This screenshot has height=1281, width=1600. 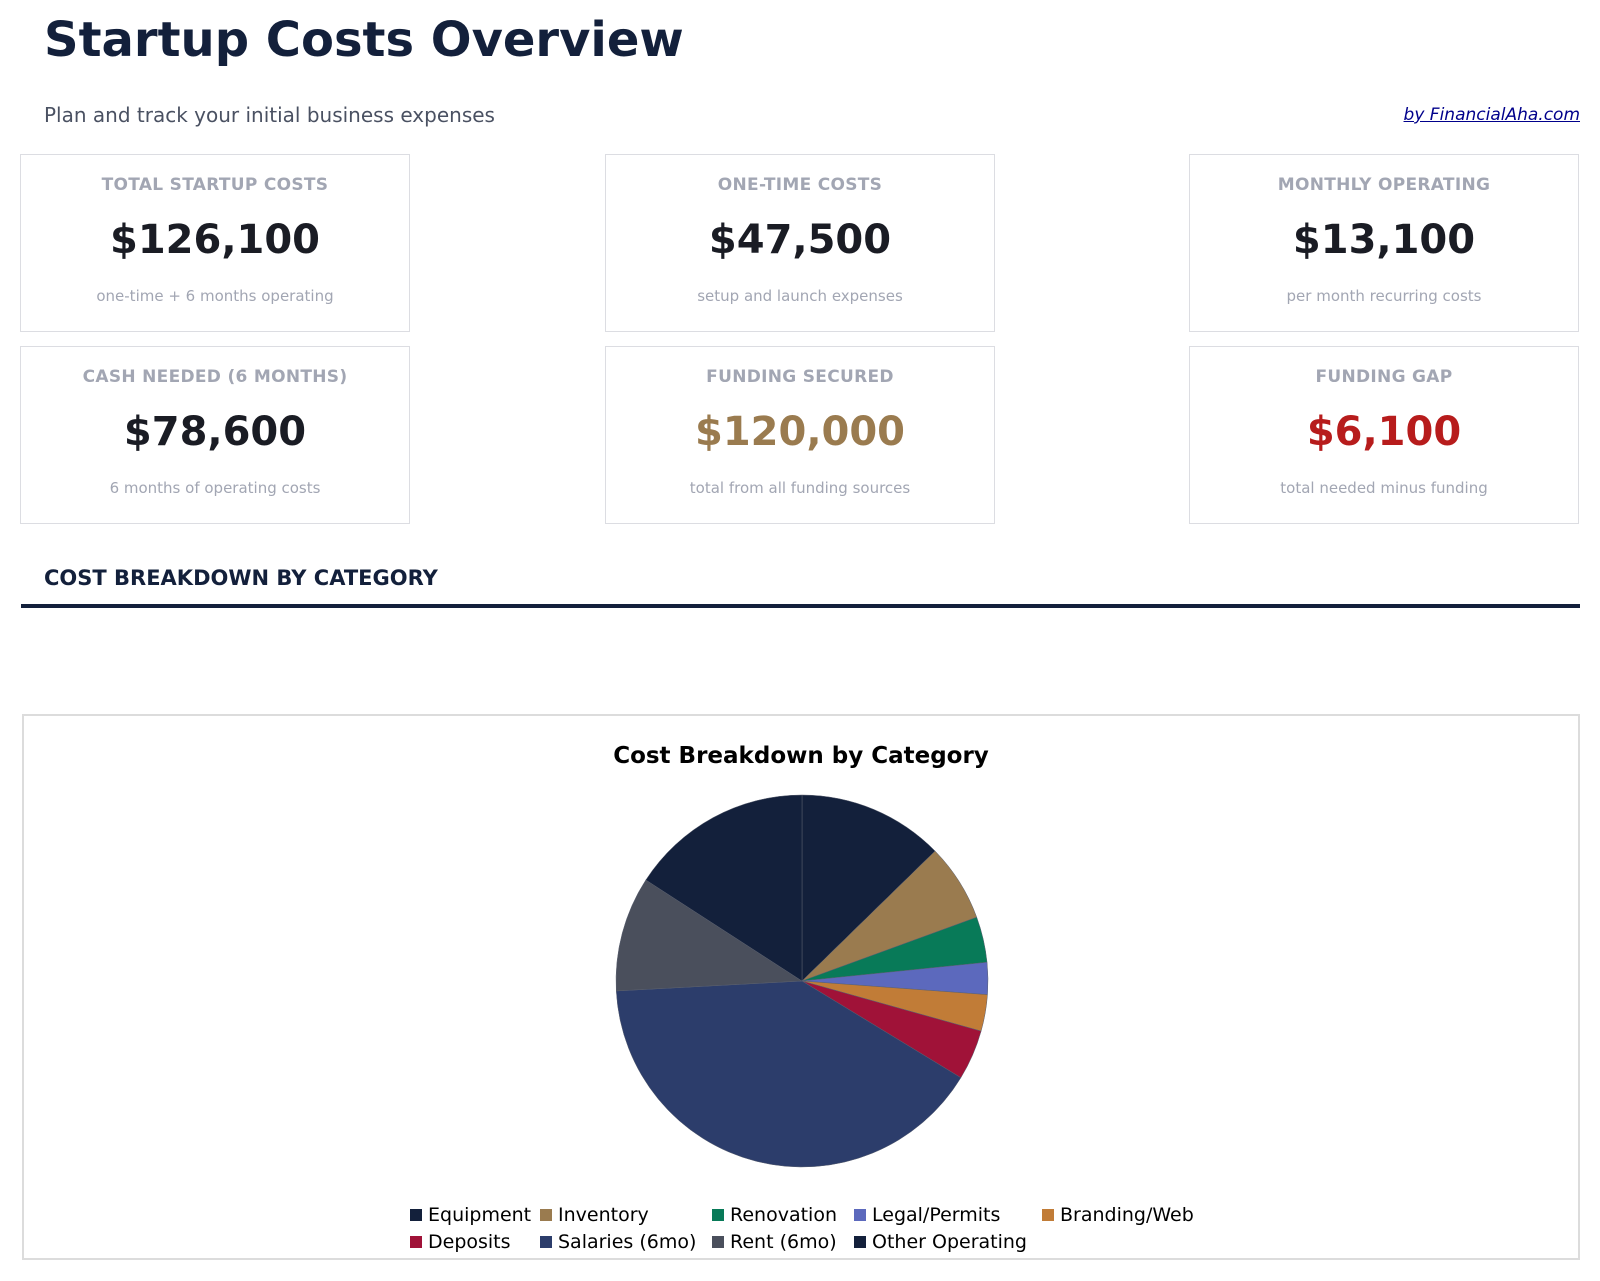 I want to click on section-title: COST BREAKDOWN BY CATEGORY, so click(x=241, y=578).